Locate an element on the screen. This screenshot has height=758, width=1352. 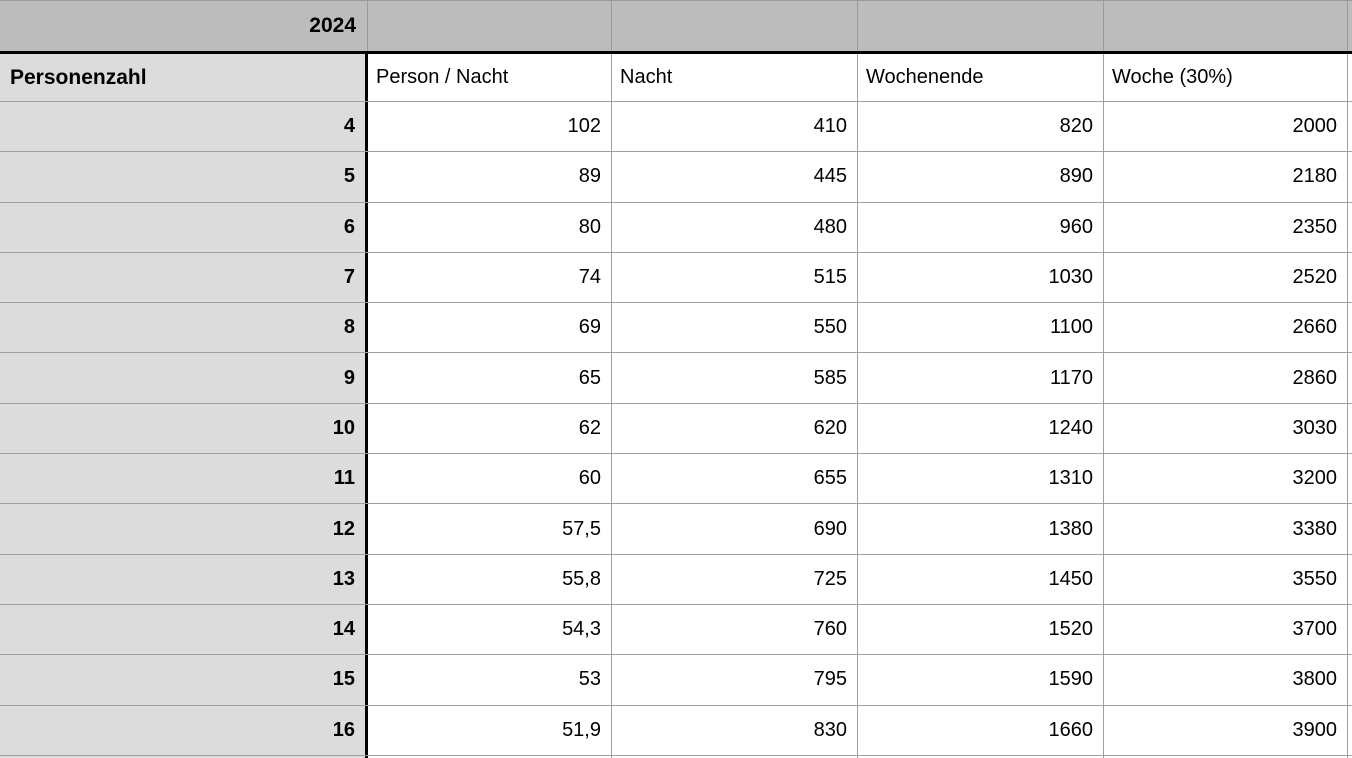
data-cell: 1100 is located at coordinates (981, 328).